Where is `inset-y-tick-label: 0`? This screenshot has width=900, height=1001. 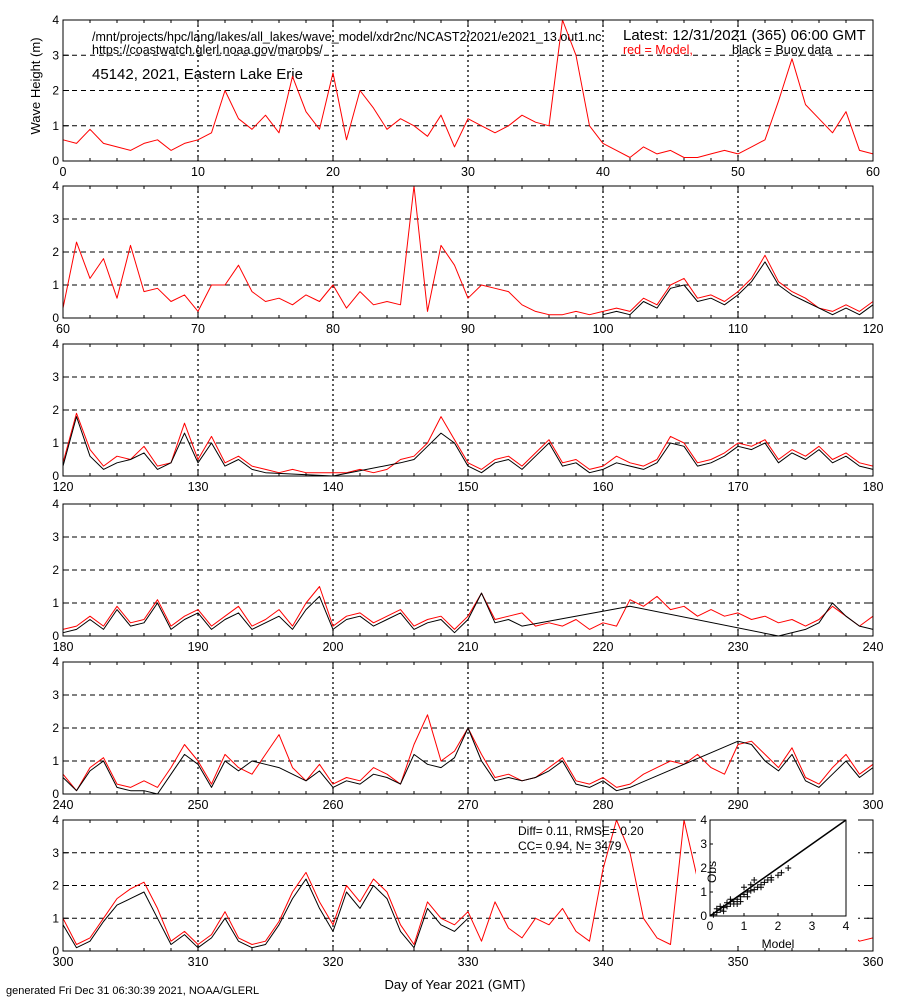
inset-y-tick-label: 0 is located at coordinates (703, 916).